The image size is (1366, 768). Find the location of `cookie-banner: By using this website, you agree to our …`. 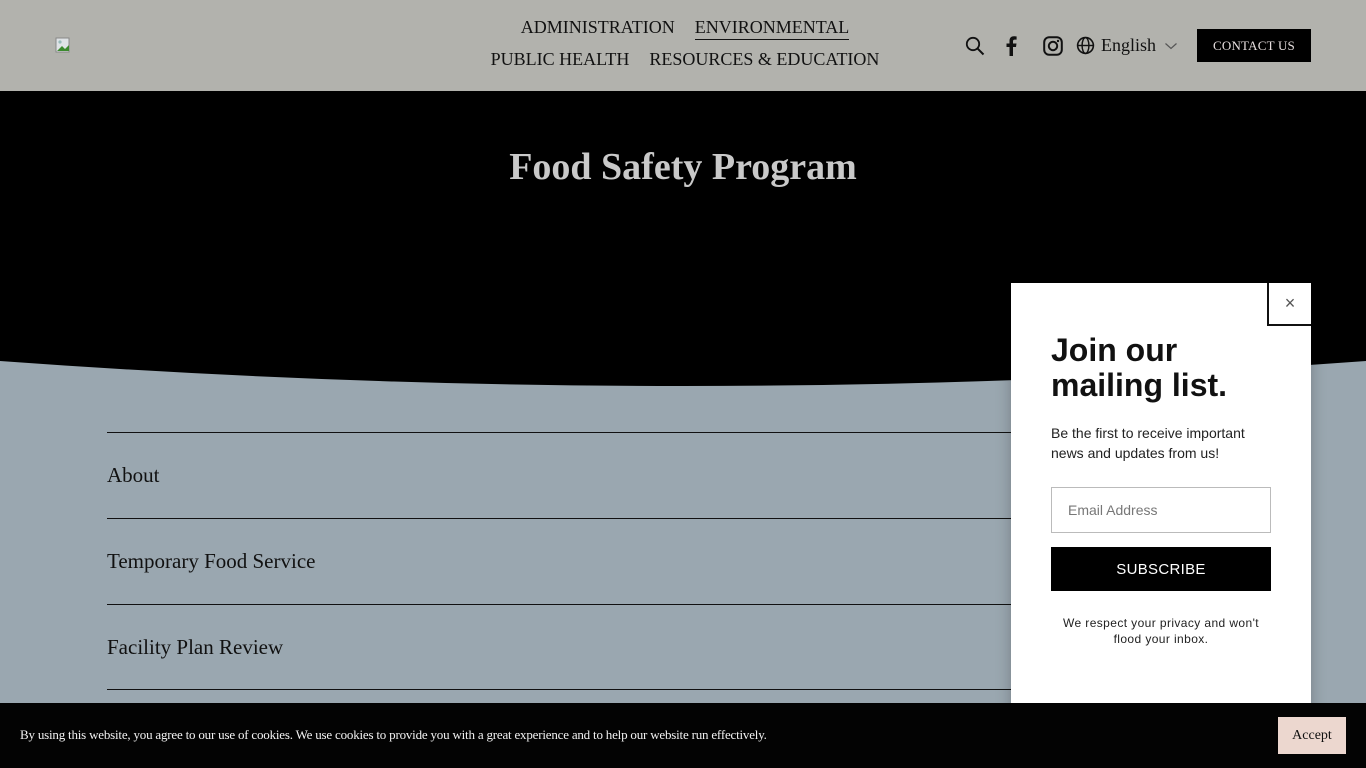

cookie-banner: By using this website, you agree to our … is located at coordinates (683, 735).